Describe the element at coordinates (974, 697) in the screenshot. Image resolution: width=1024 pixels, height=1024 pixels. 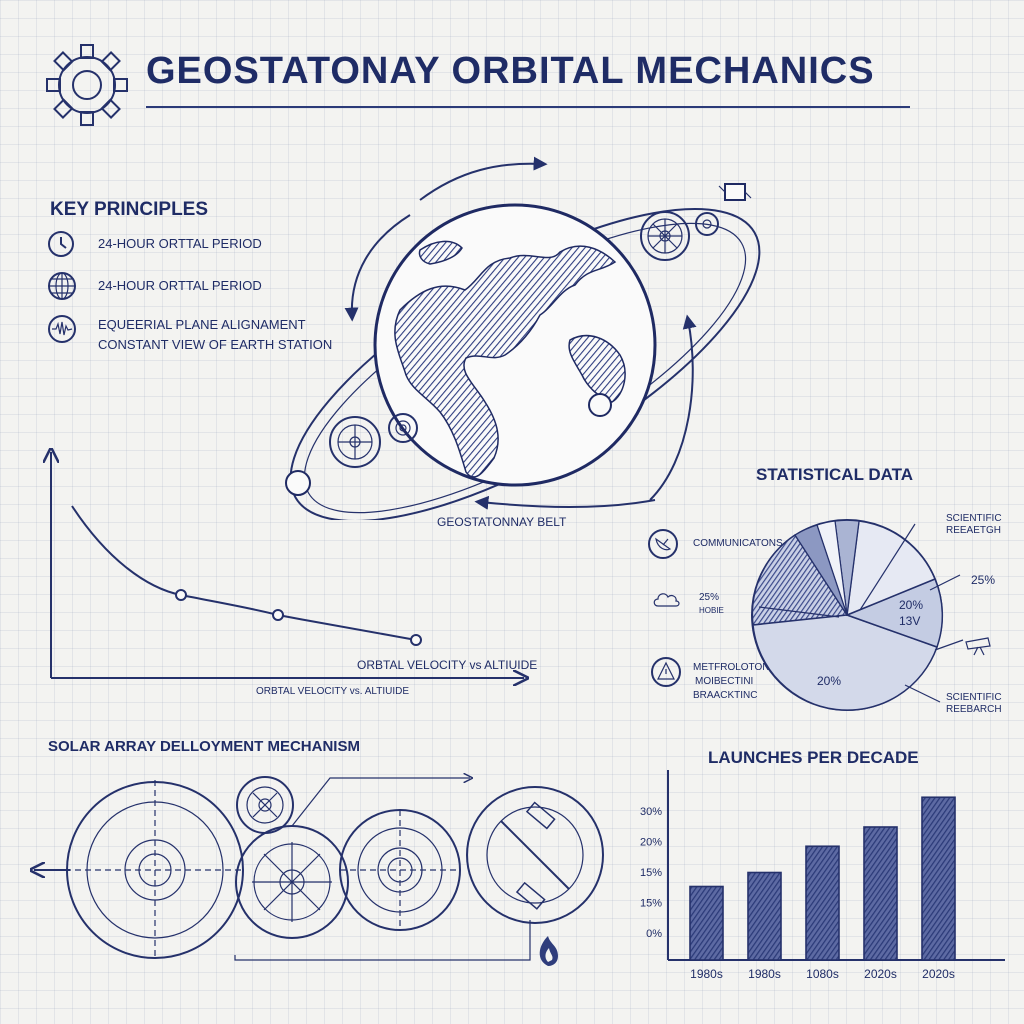
I see `label-scientific-bottom-1: SCIENTIFIC` at that location.